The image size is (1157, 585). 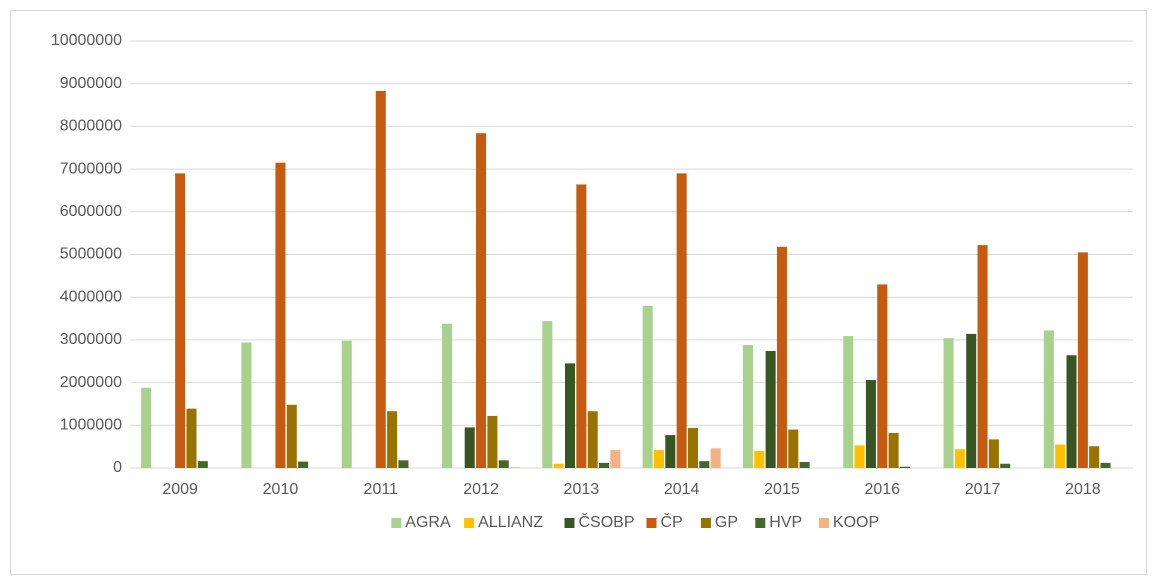 What do you see at coordinates (117, 467) in the screenshot?
I see `y-tick-label: 0` at bounding box center [117, 467].